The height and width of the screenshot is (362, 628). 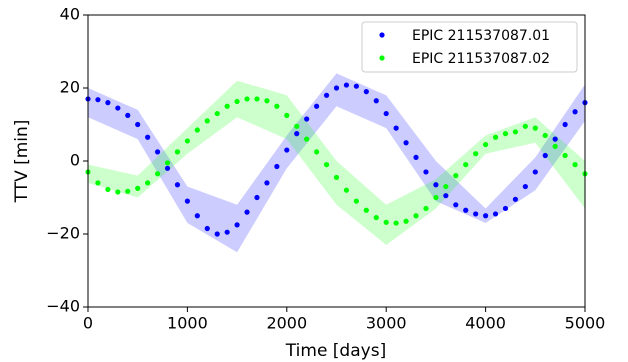 I want to click on x-axis-label: Time [days], so click(x=335, y=351).